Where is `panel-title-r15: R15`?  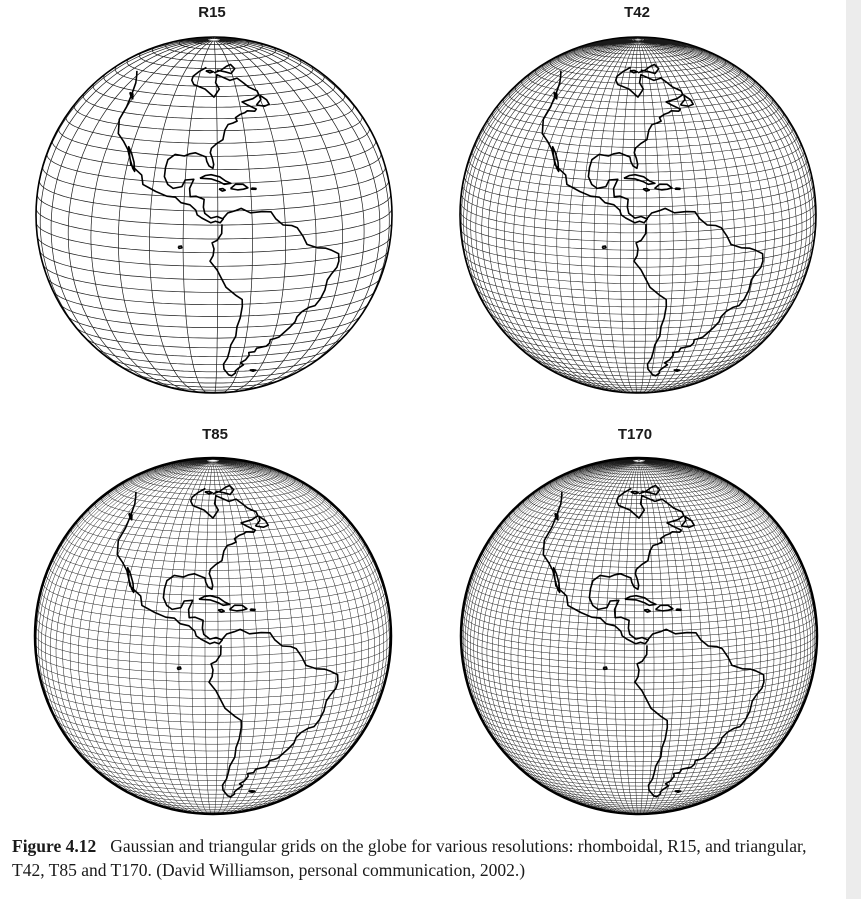 panel-title-r15: R15 is located at coordinates (212, 12).